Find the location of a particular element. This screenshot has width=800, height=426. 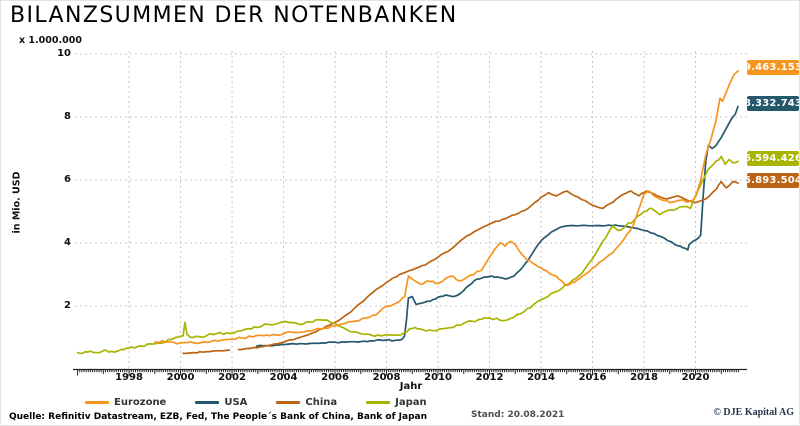

legend-item-eurozone: Eurozone is located at coordinates (125, 402).